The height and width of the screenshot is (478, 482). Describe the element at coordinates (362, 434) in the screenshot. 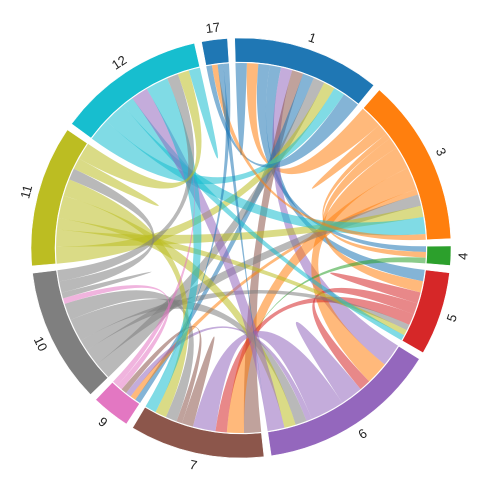

I see `group-label-6: 6` at that location.